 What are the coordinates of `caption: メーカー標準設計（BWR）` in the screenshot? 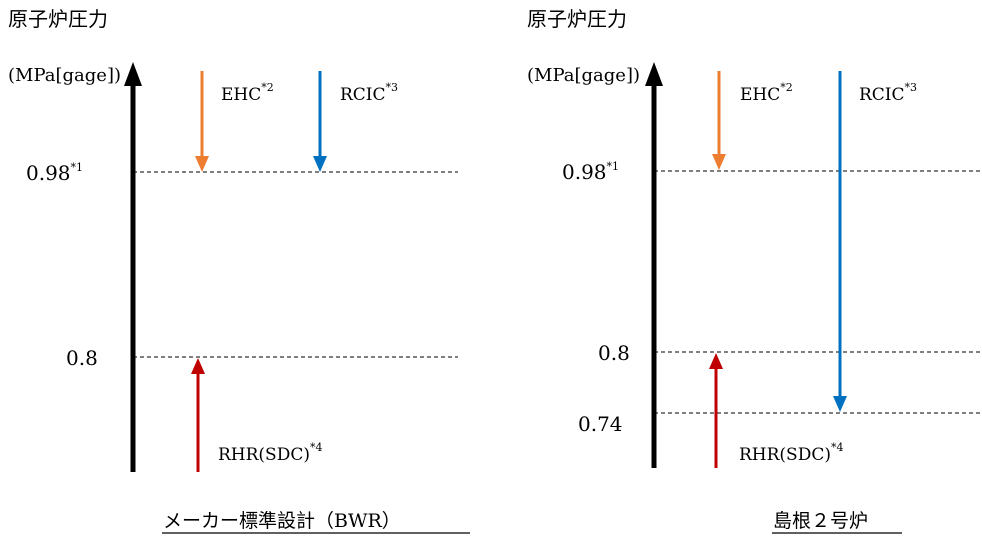 It's located at (282, 521).